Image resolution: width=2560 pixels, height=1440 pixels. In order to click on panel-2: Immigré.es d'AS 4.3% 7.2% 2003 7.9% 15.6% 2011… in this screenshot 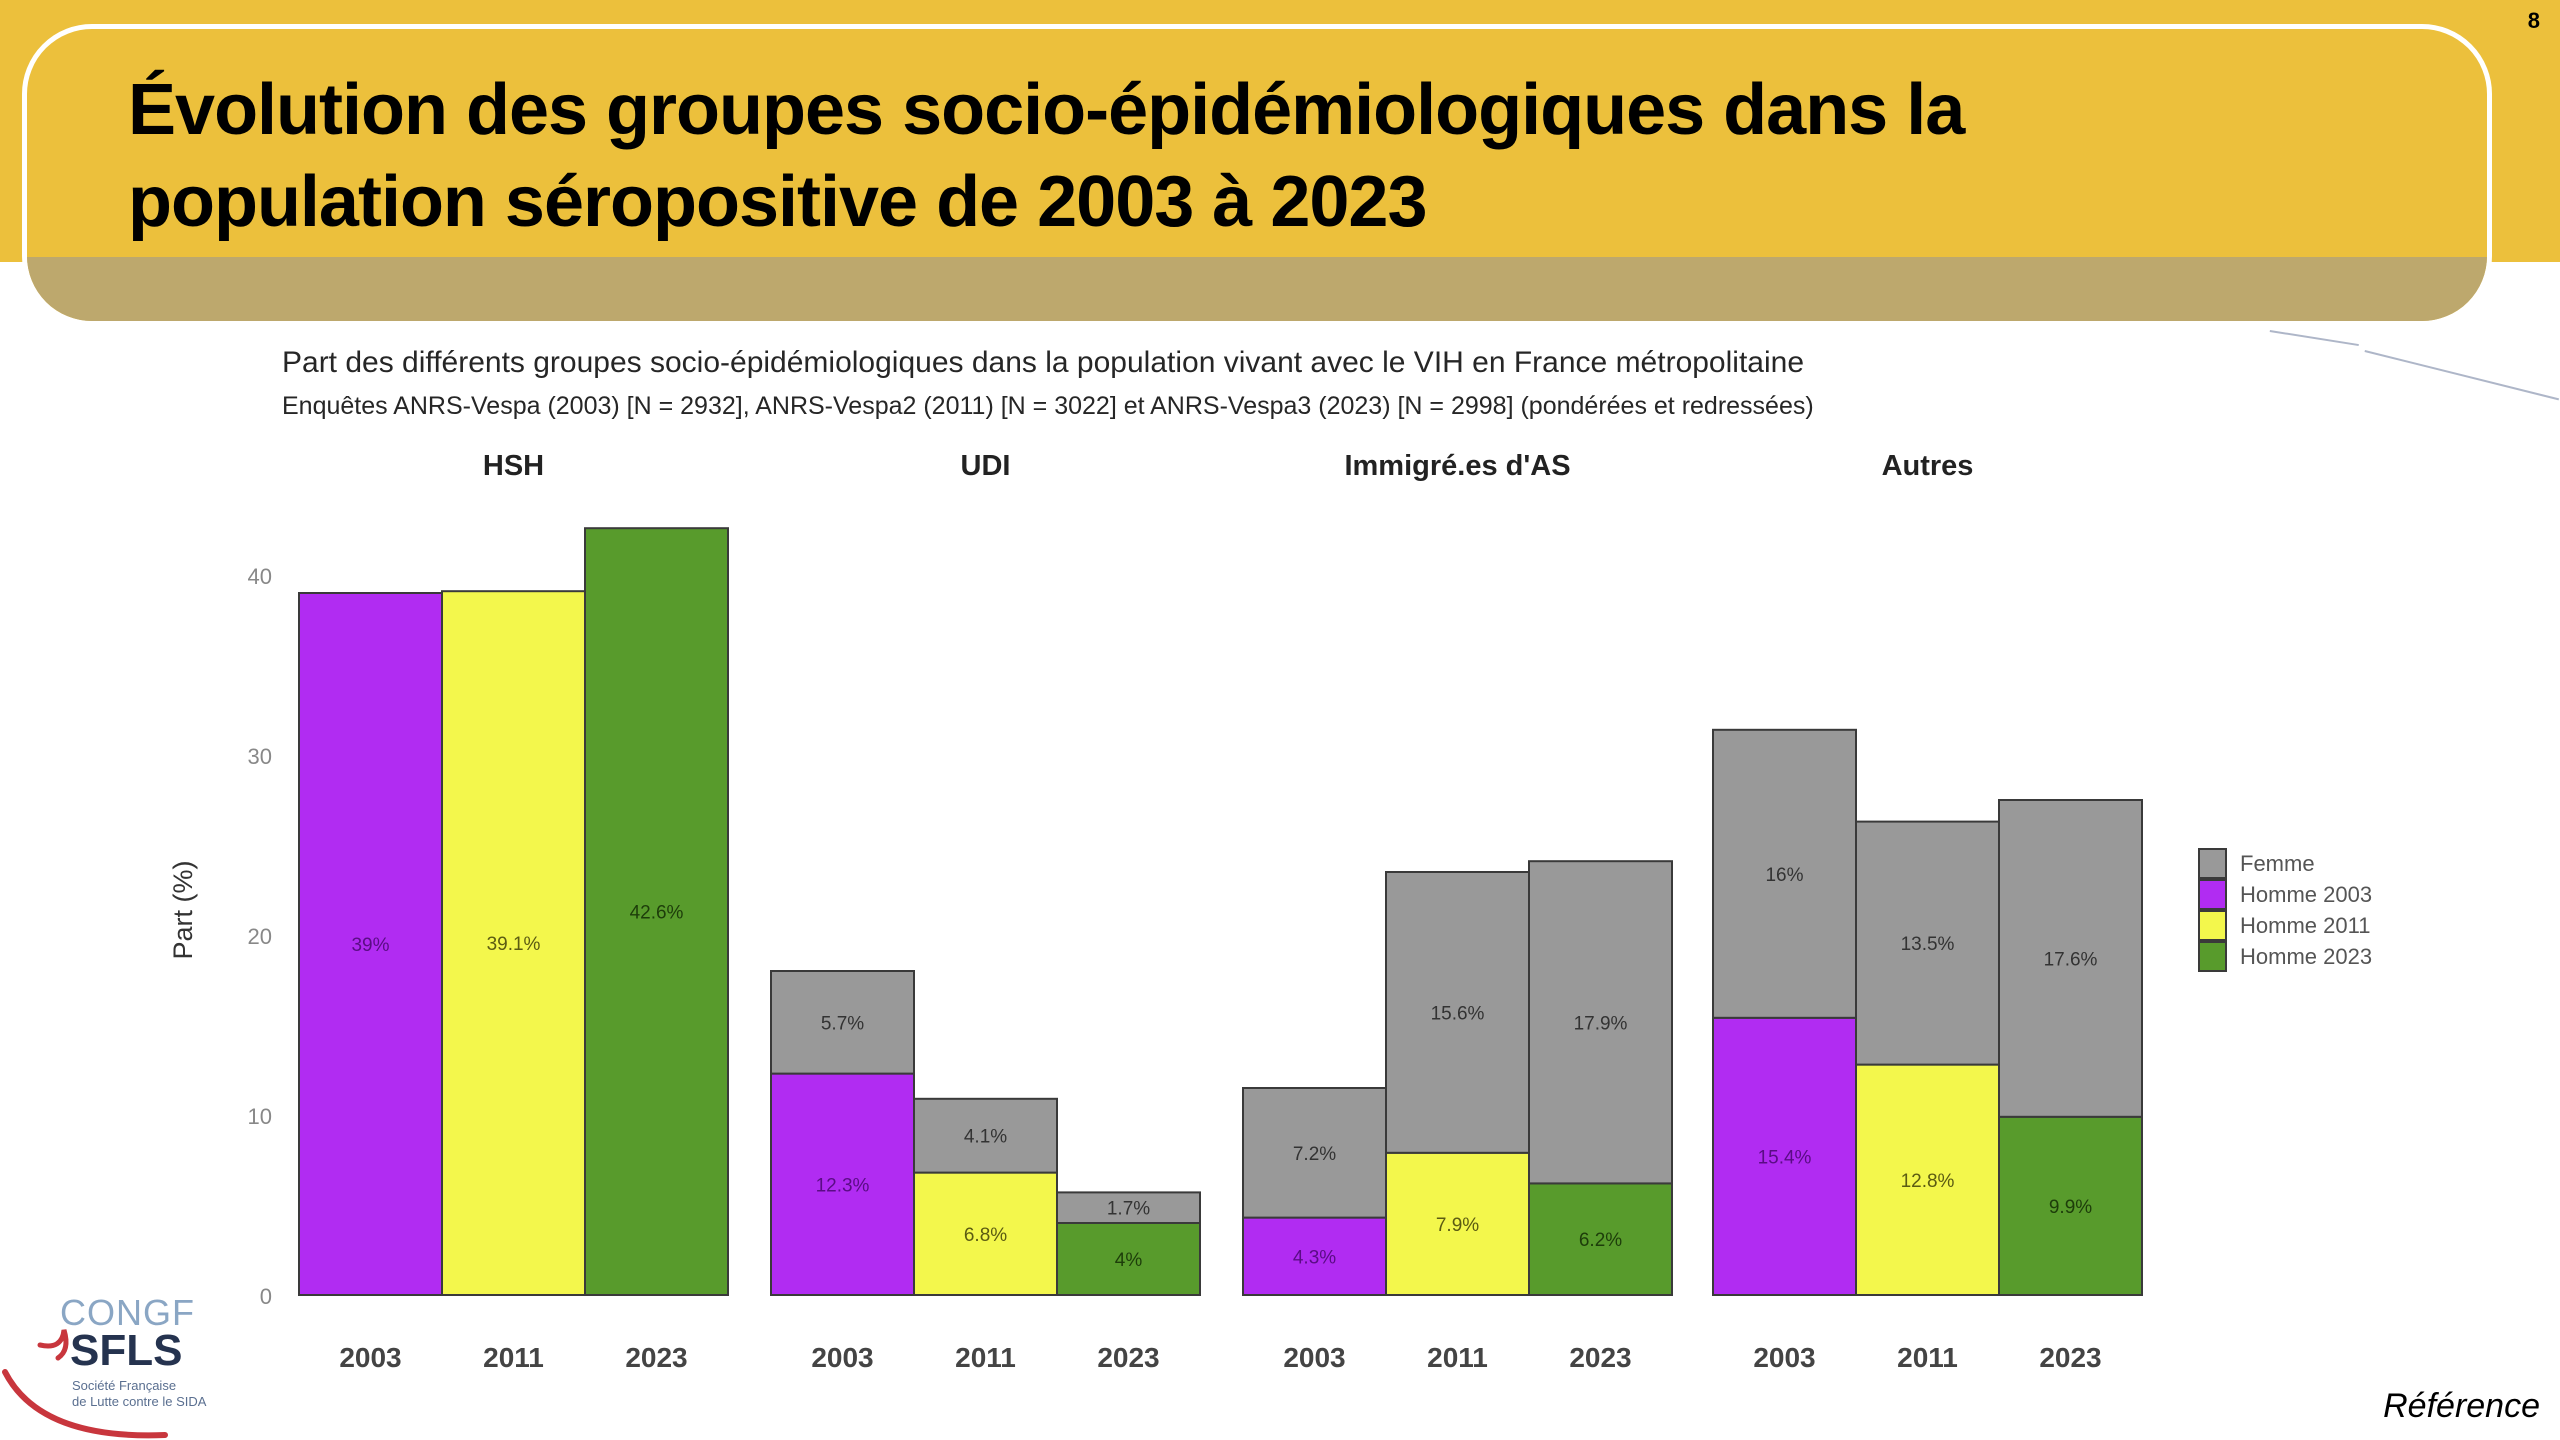, I will do `click(1457, 911)`.